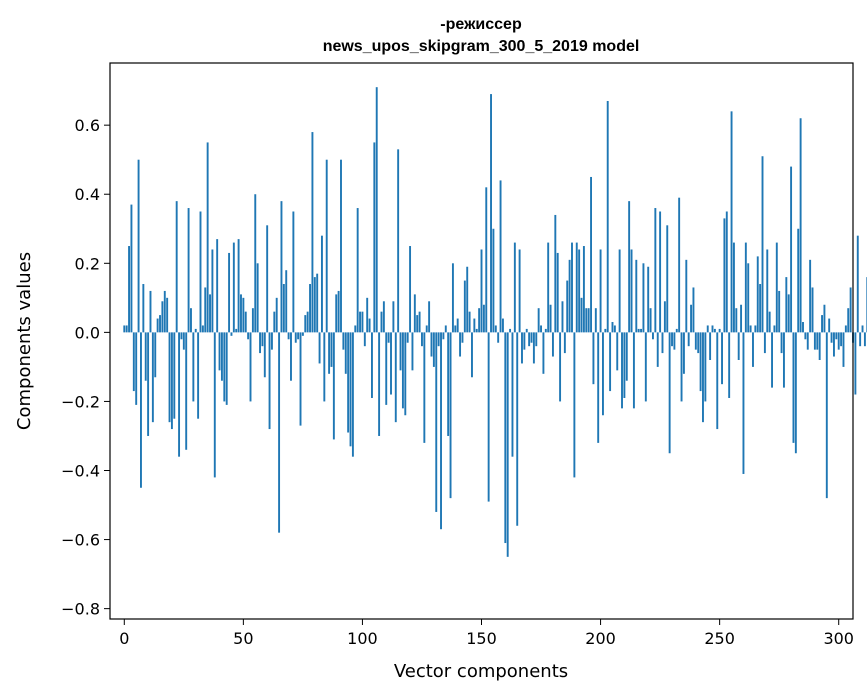 Image resolution: width=867 pixels, height=696 pixels. What do you see at coordinates (362, 638) in the screenshot?
I see `x-tick-label: 100` at bounding box center [362, 638].